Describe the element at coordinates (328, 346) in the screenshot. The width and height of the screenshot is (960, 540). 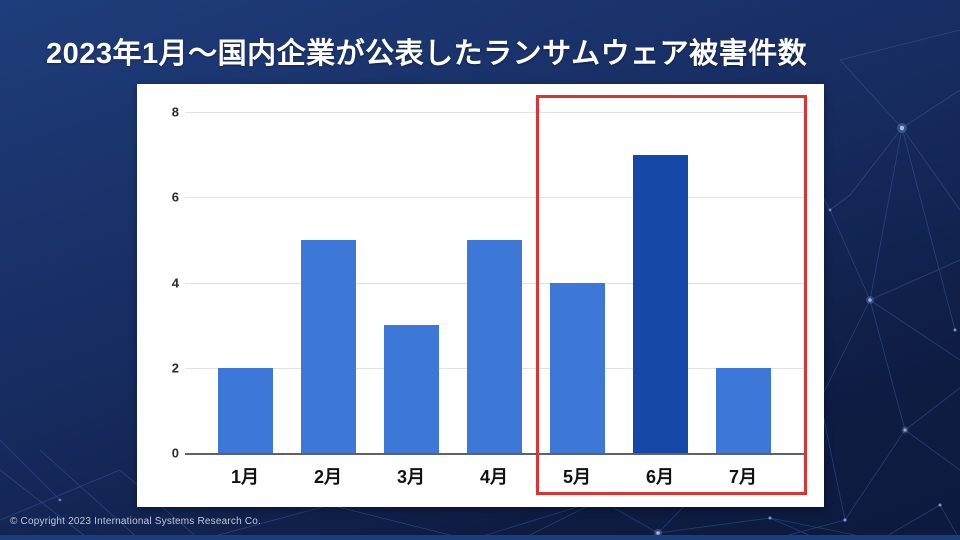
I see `bar-2月` at that location.